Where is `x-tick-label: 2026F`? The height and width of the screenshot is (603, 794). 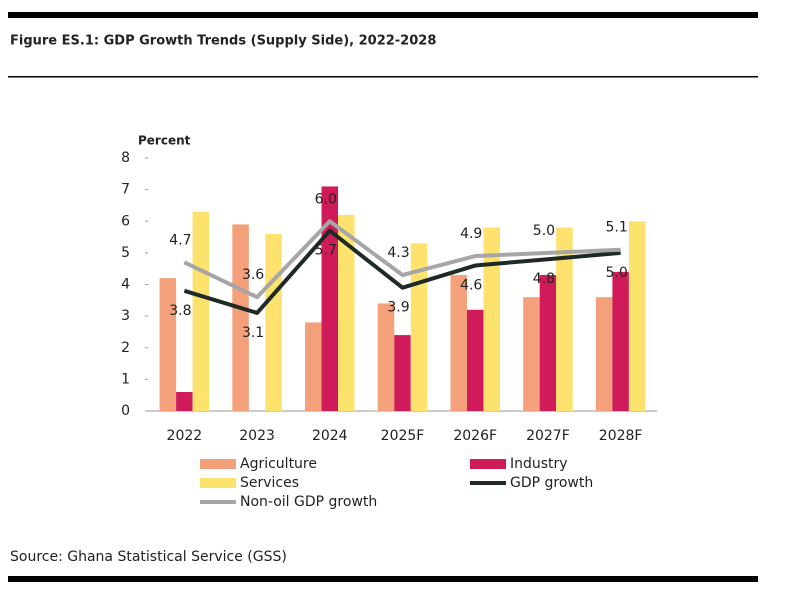 x-tick-label: 2026F is located at coordinates (475, 436).